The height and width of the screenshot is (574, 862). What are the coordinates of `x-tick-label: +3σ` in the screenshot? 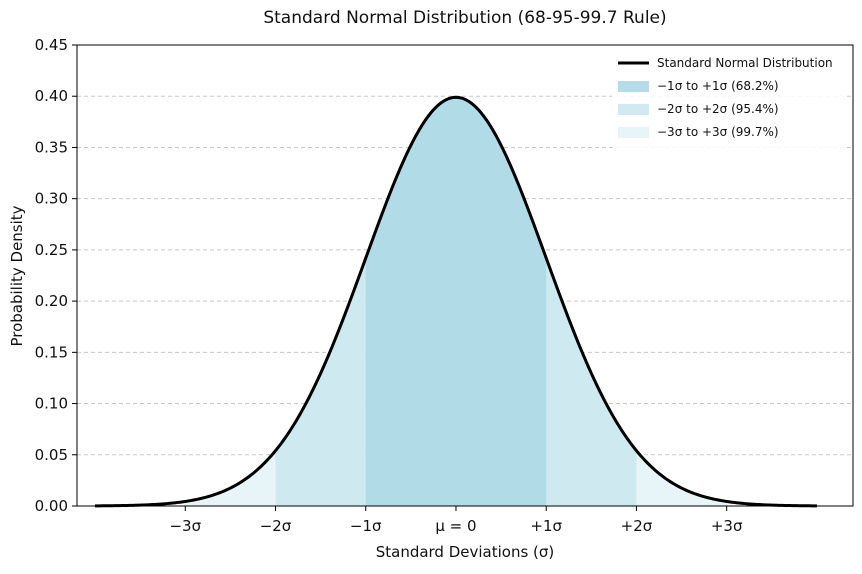 It's located at (727, 526).